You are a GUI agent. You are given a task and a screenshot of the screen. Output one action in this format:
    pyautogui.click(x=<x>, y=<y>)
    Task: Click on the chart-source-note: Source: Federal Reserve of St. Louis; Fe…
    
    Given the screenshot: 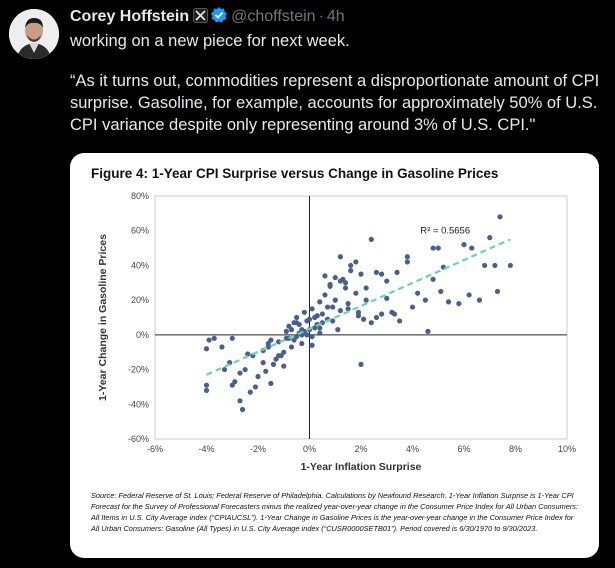 What is the action you would take?
    pyautogui.click(x=335, y=512)
    